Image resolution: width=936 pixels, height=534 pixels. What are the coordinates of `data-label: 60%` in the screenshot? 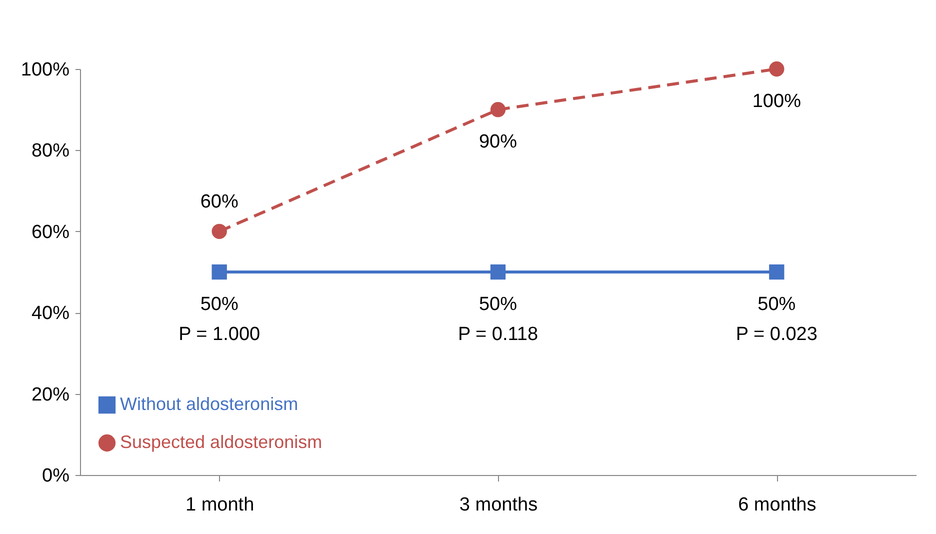 It's located at (219, 201).